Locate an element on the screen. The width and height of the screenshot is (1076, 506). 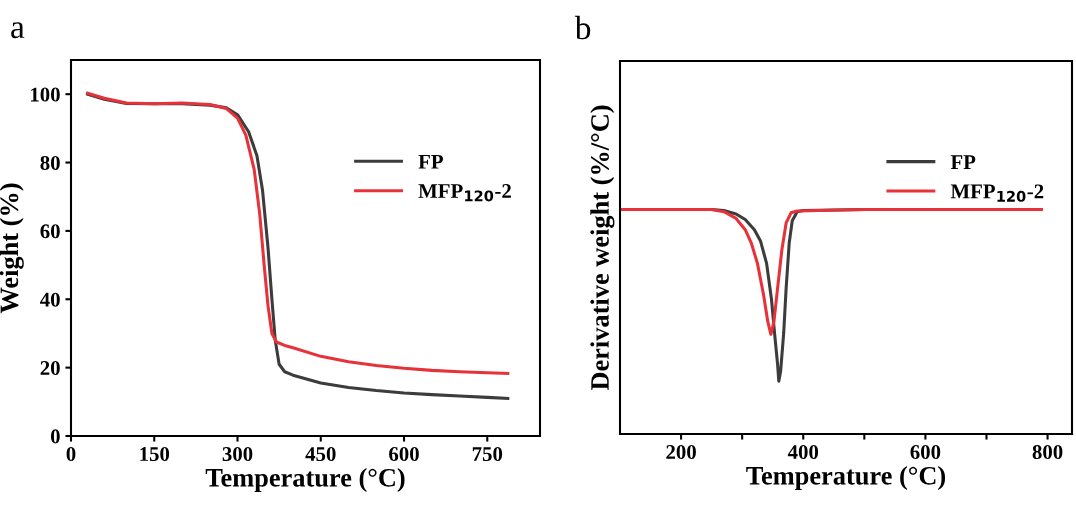
y-axis-title: Derivative weight (%/°C) is located at coordinates (602, 248).